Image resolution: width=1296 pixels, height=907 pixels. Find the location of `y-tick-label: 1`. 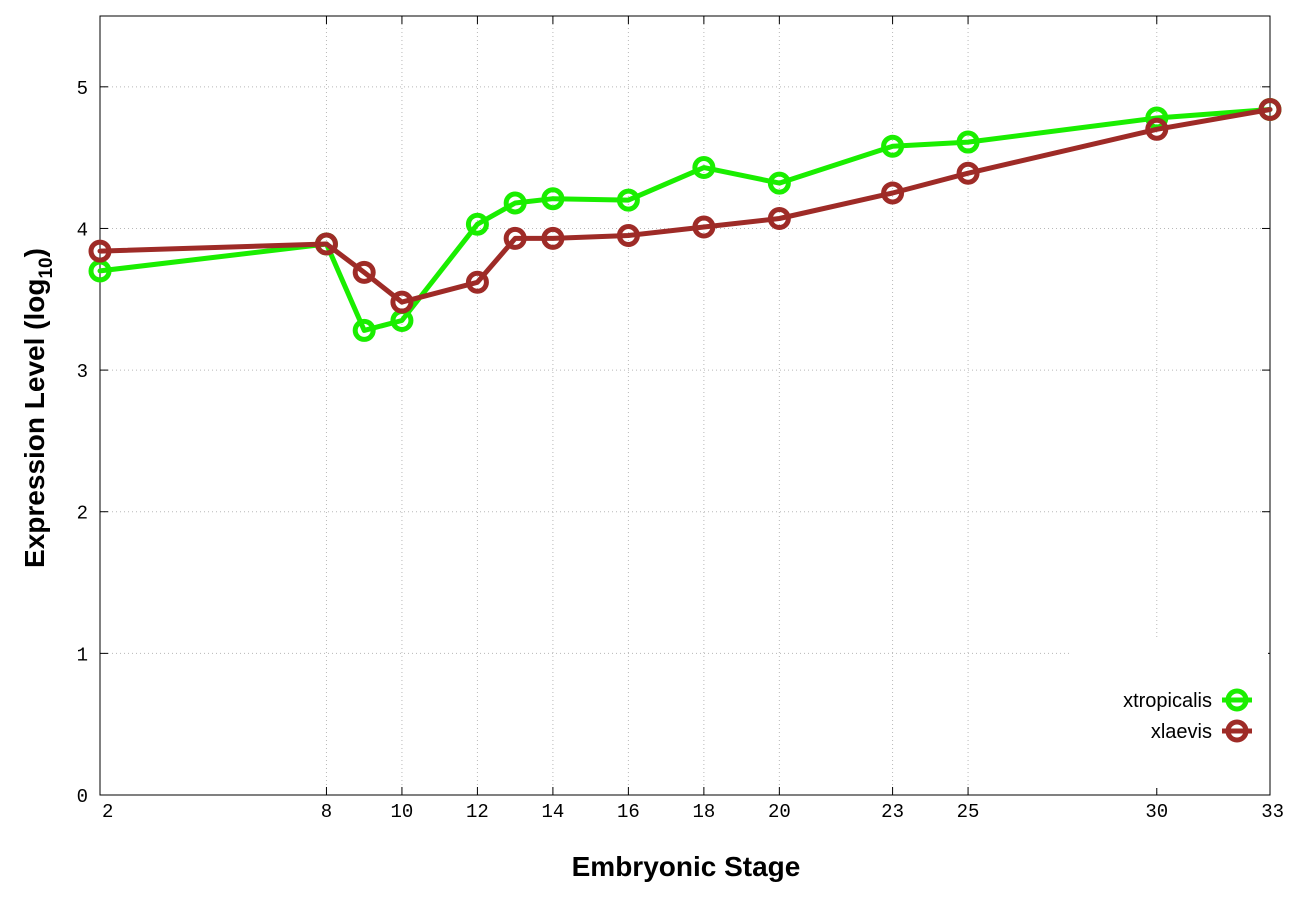

y-tick-label: 1 is located at coordinates (82, 655).